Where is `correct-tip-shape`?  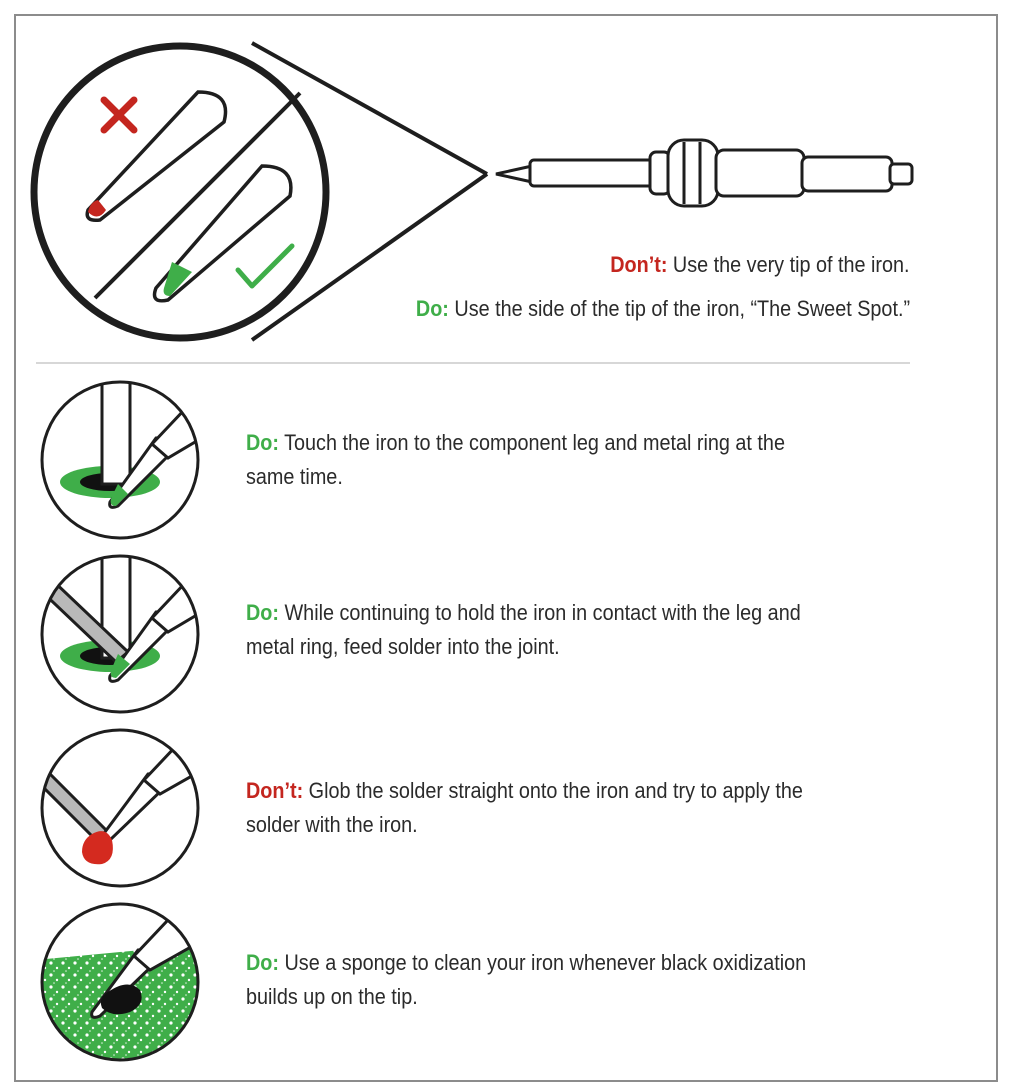 correct-tip-shape is located at coordinates (222, 233).